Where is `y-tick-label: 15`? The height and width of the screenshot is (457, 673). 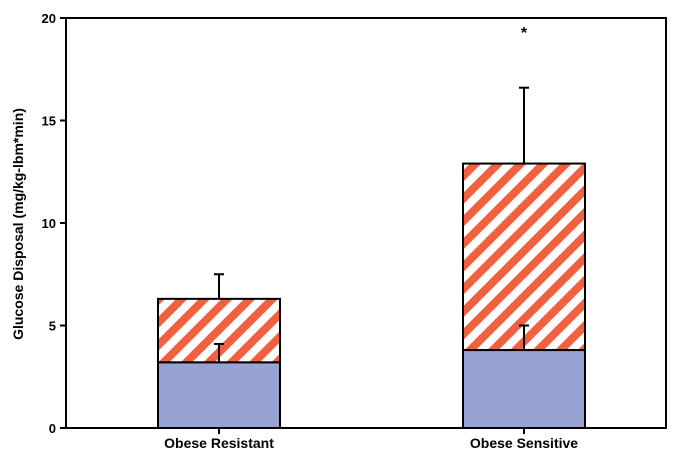
y-tick-label: 15 is located at coordinates (49, 121).